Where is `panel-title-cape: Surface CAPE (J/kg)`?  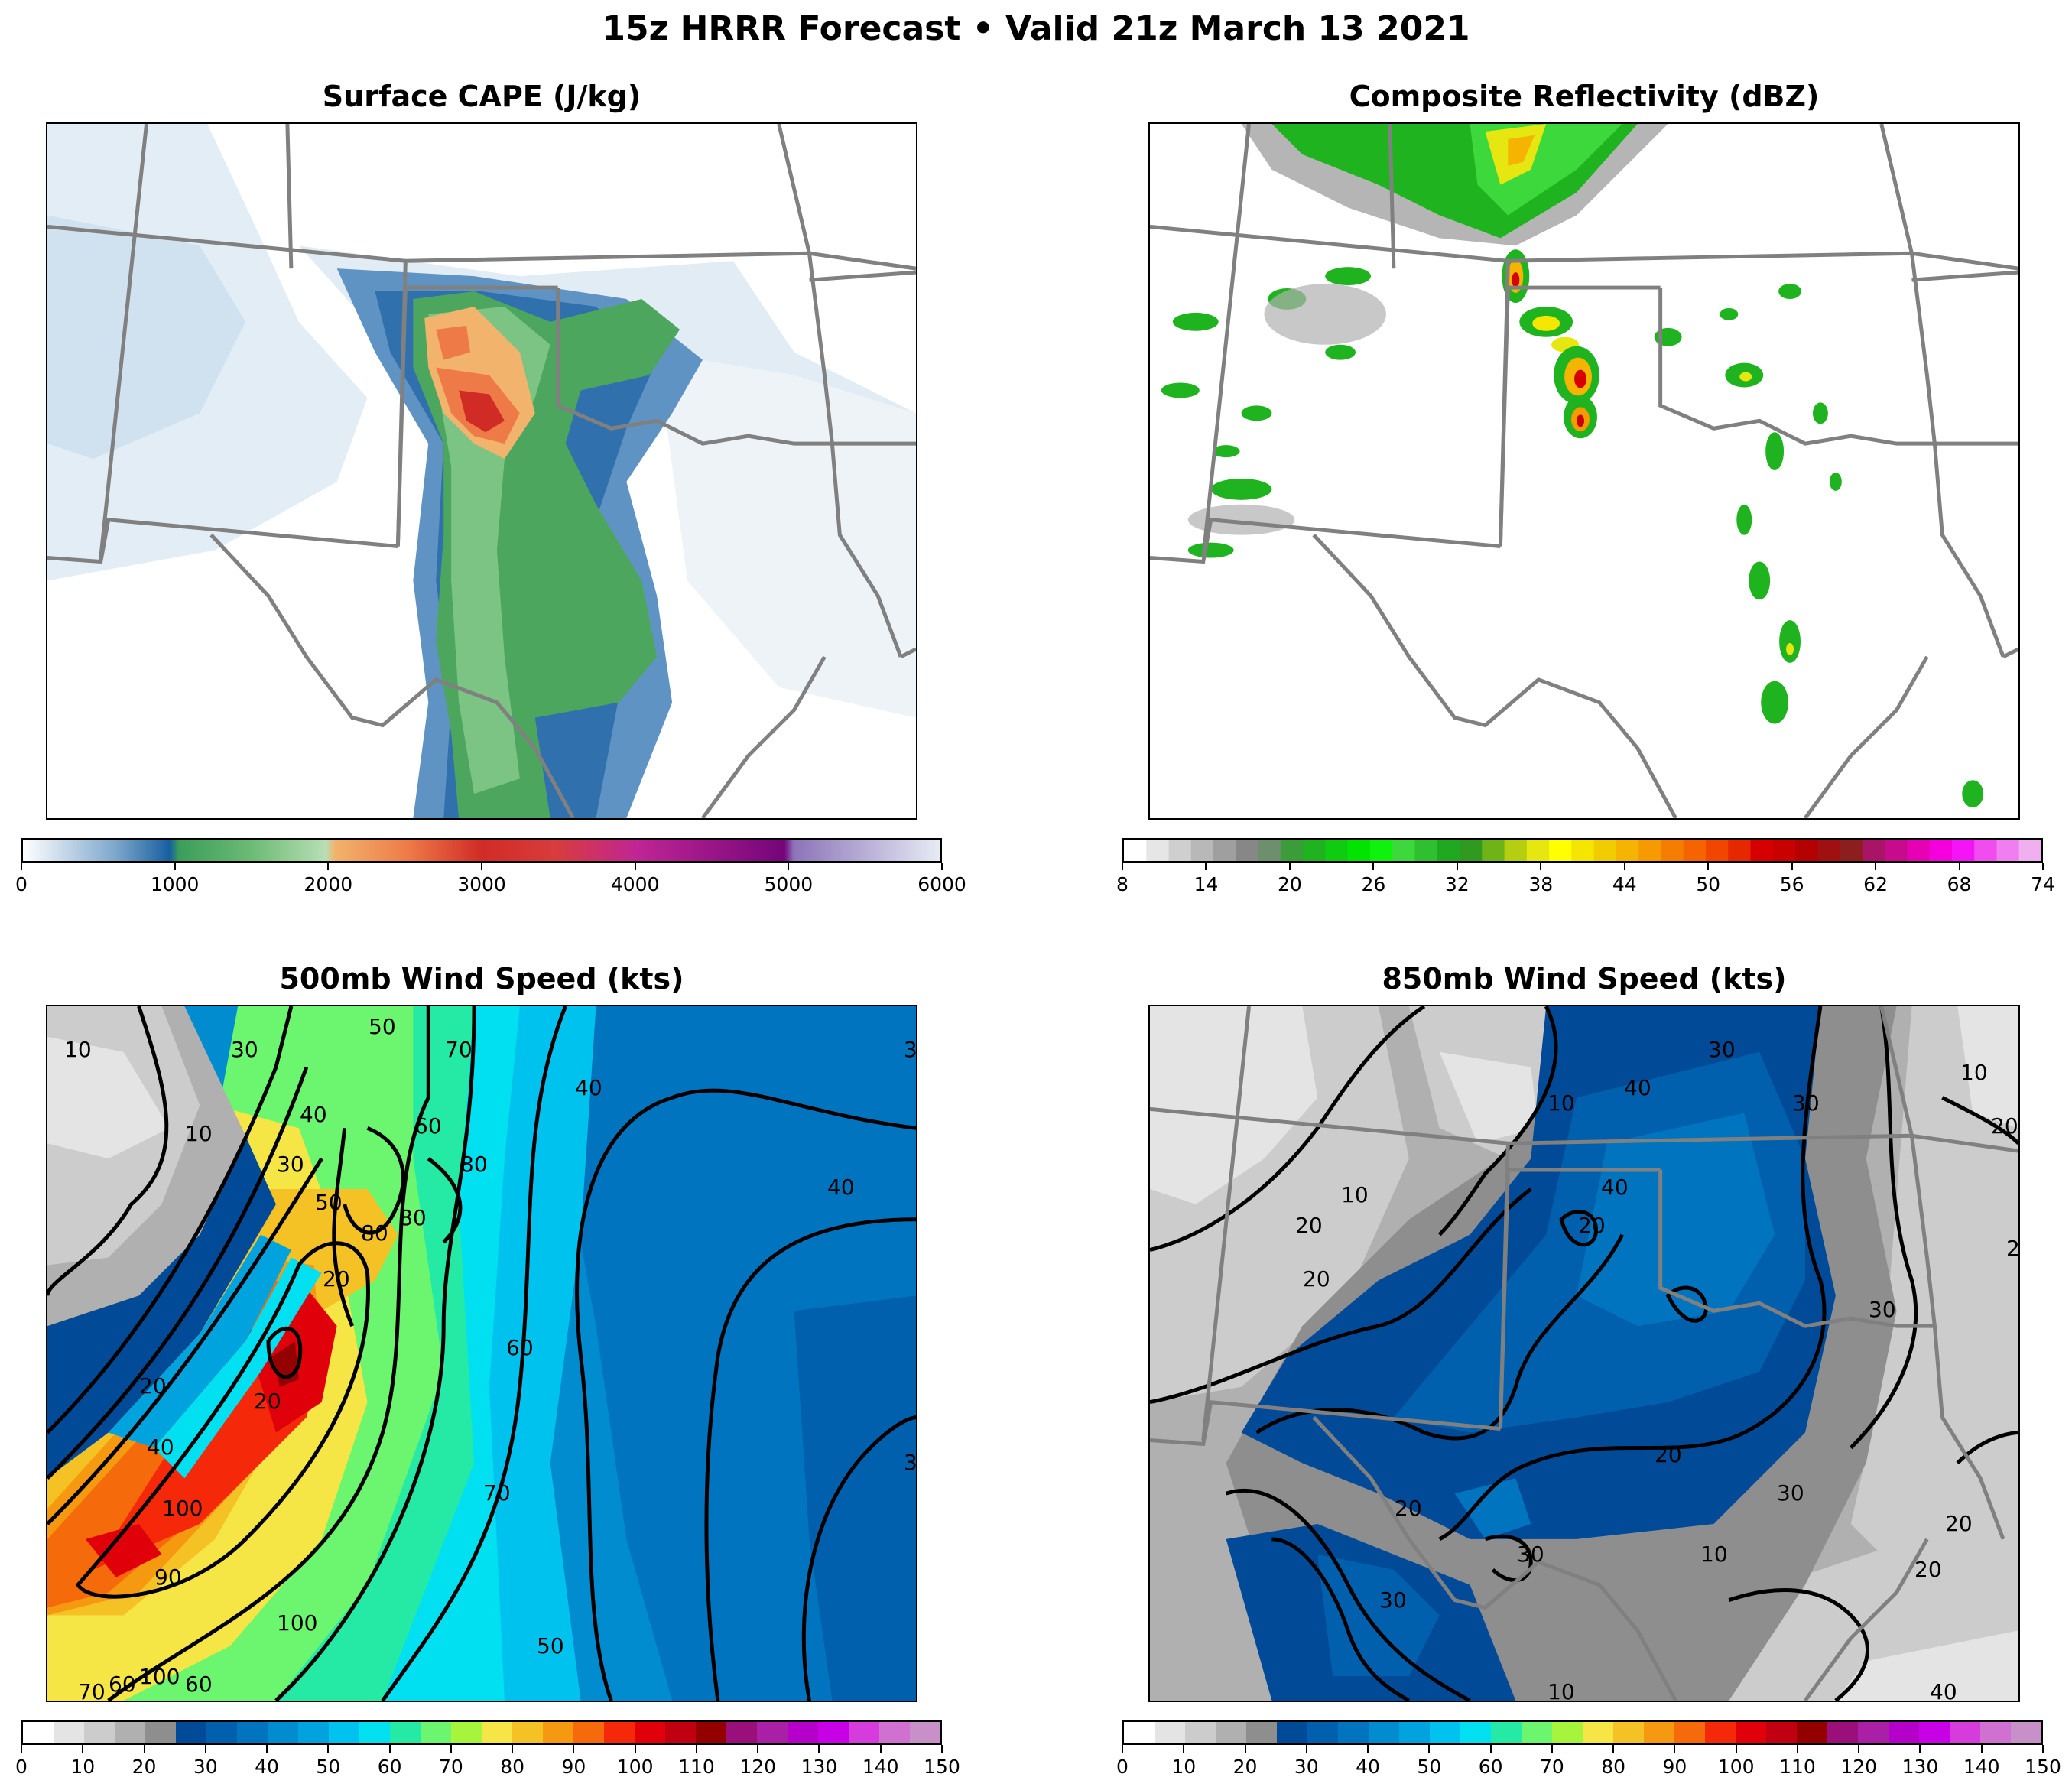 panel-title-cape: Surface CAPE (J/kg) is located at coordinates (482, 96).